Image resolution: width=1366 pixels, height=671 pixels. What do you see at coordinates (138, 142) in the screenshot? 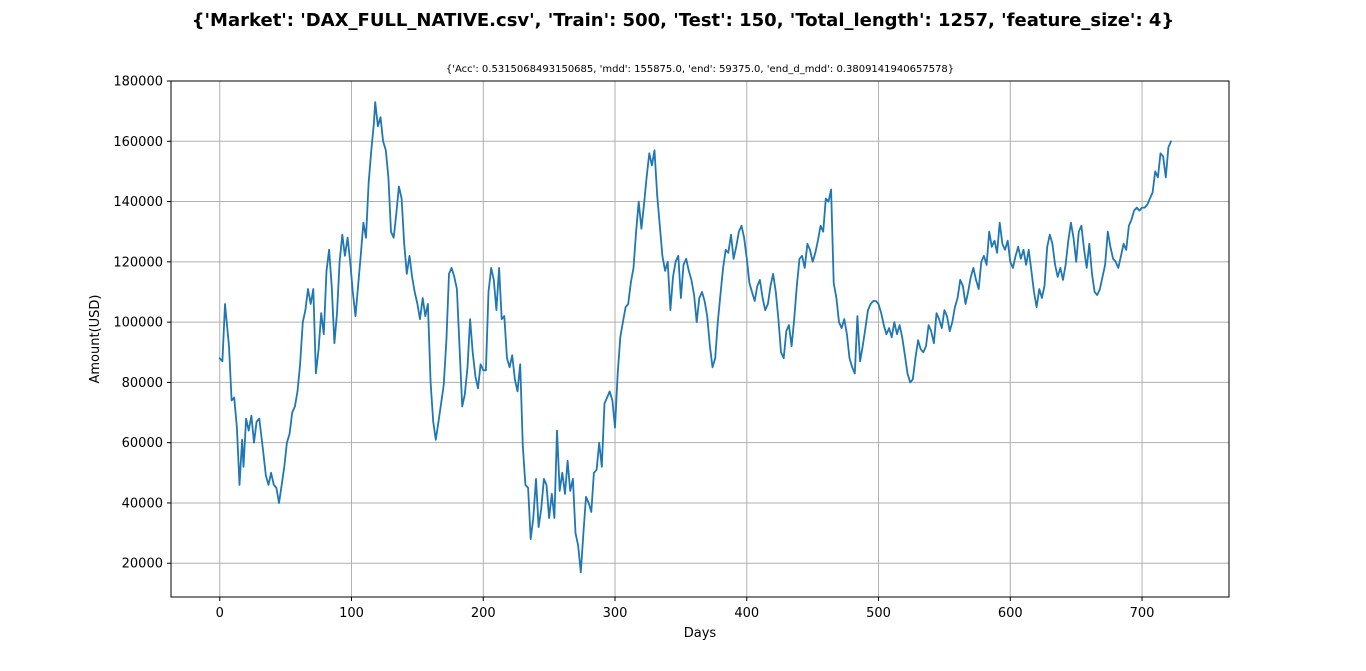
I see `y-tick-label: 160000` at bounding box center [138, 142].